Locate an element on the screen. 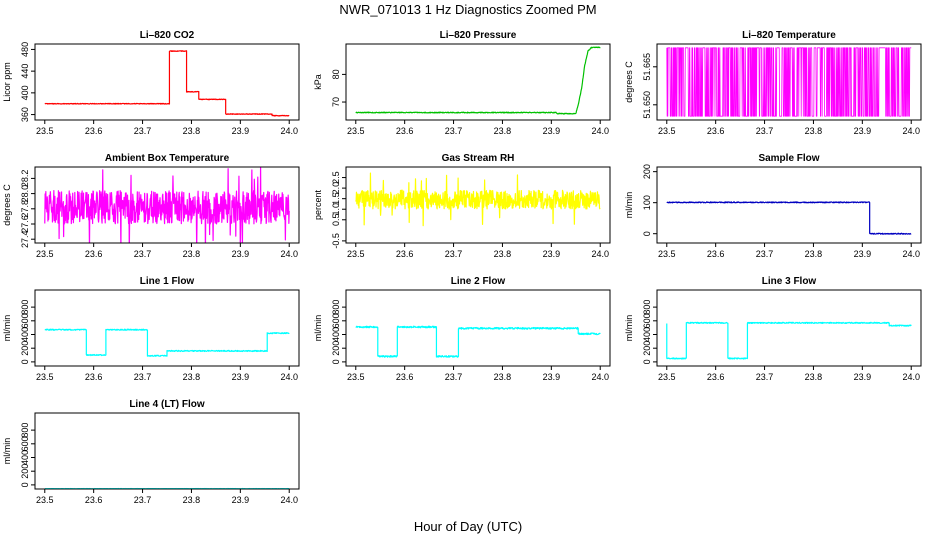  series-line1 is located at coordinates (167, 342).